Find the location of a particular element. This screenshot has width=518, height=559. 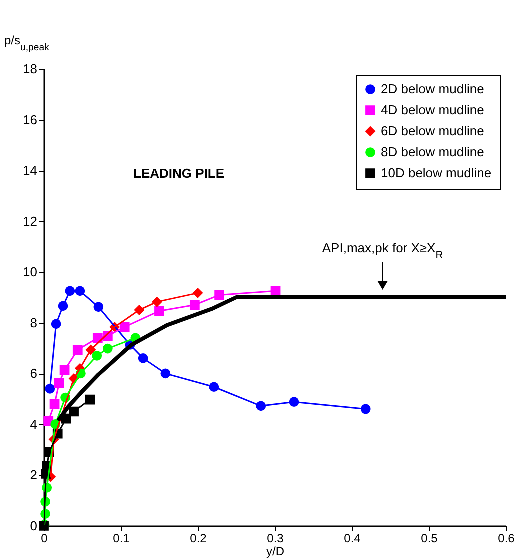

x-tick-label: 0.2 is located at coordinates (199, 539).